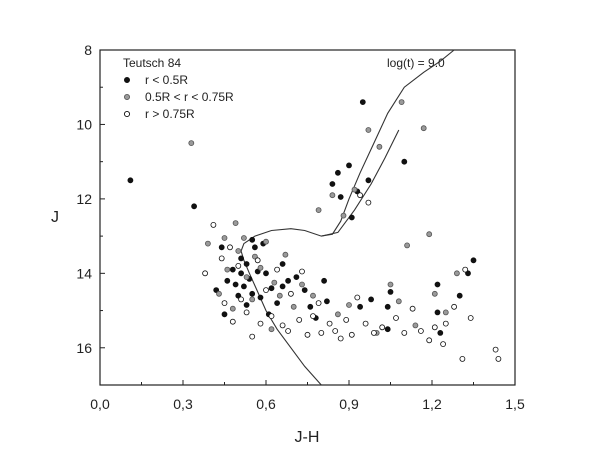 Image resolution: width=599 pixels, height=464 pixels. I want to click on legend-marker-middle, so click(127, 97).